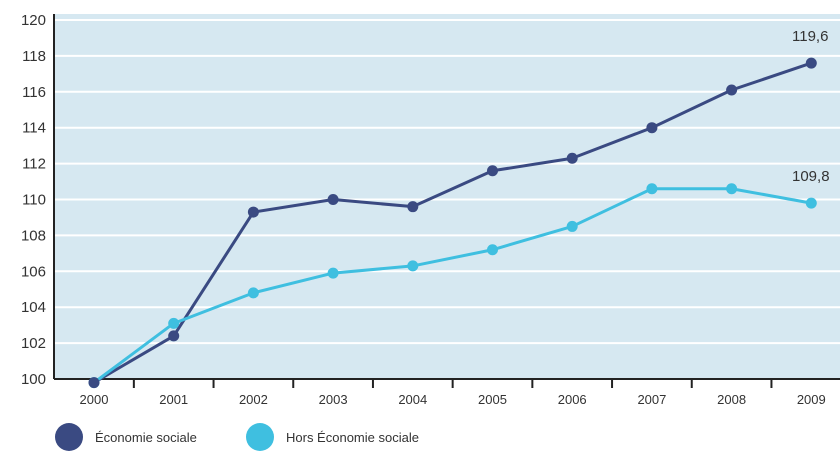 The height and width of the screenshot is (457, 840). Describe the element at coordinates (33, 20) in the screenshot. I see `y-tick-label: 120` at that location.